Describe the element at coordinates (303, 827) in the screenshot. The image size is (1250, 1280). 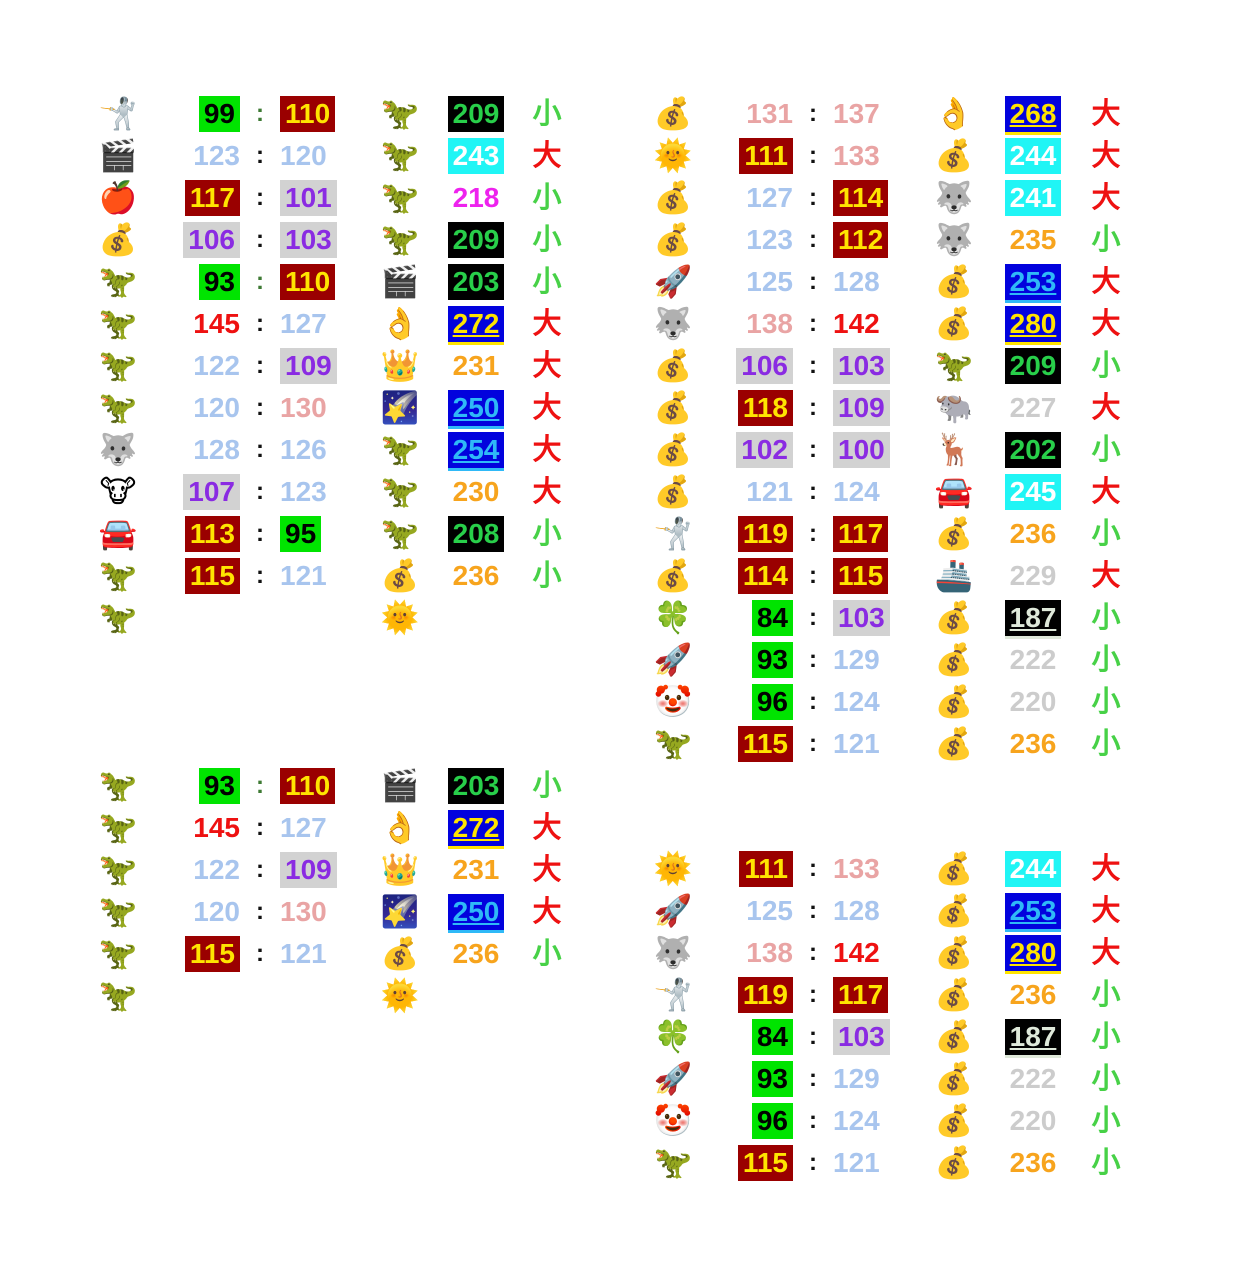
I see `score-right-value-text: 127` at that location.